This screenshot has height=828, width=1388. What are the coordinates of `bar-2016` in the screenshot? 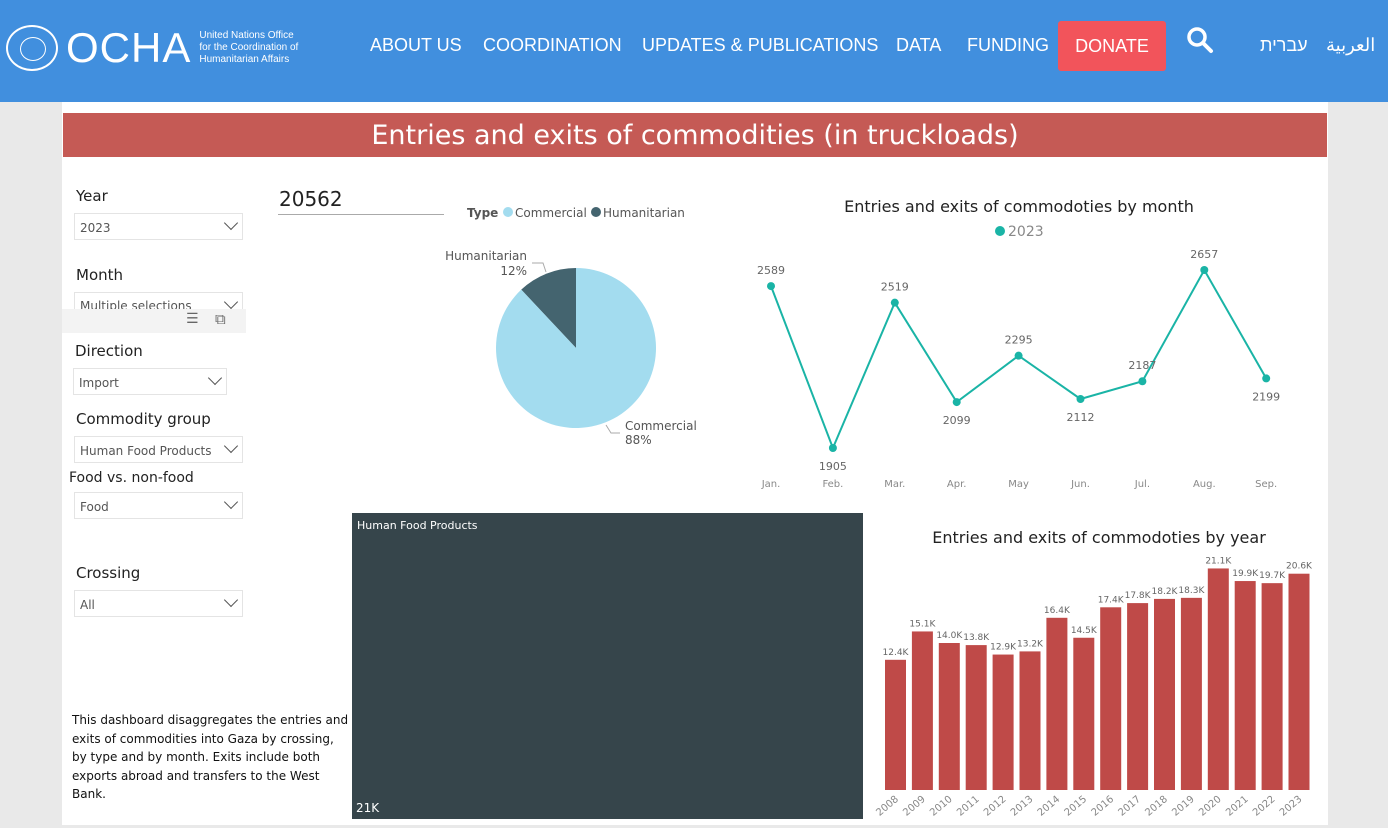 It's located at (1111, 698).